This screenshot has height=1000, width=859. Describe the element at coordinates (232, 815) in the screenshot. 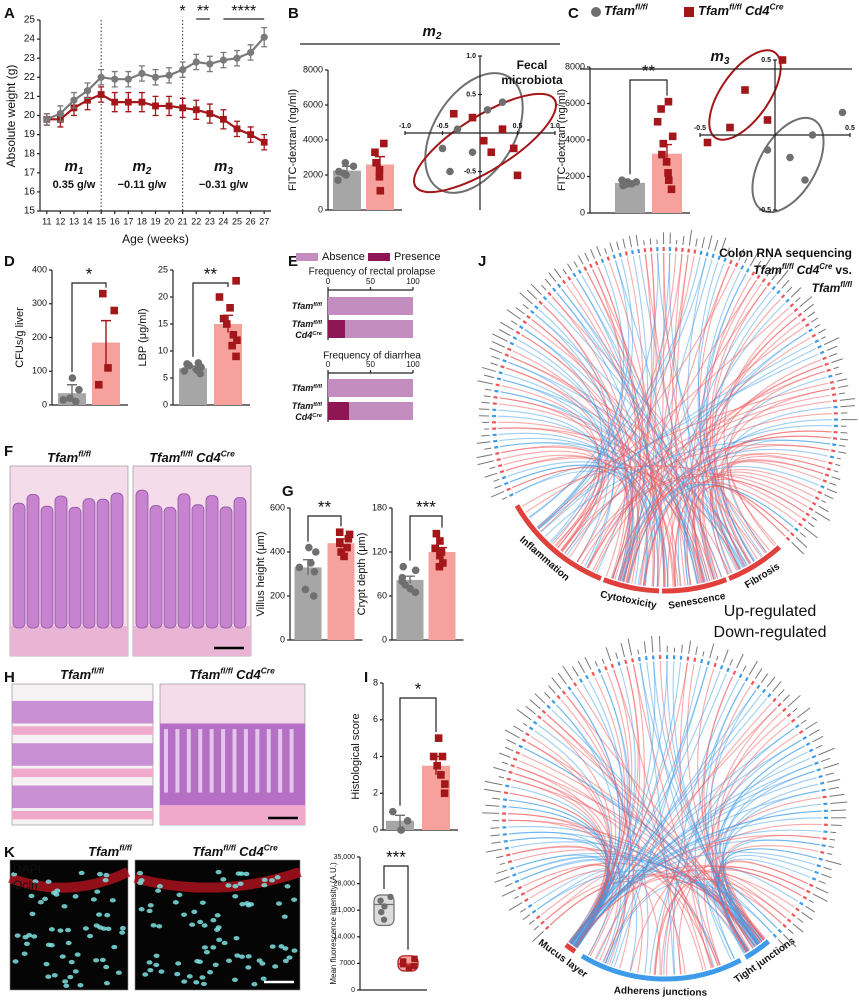

I see `muscle-band` at that location.